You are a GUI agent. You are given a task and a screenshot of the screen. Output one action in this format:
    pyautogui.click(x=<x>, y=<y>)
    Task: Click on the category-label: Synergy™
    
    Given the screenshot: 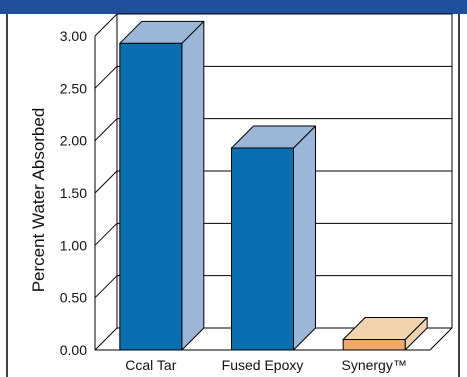 What is the action you would take?
    pyautogui.click(x=373, y=365)
    